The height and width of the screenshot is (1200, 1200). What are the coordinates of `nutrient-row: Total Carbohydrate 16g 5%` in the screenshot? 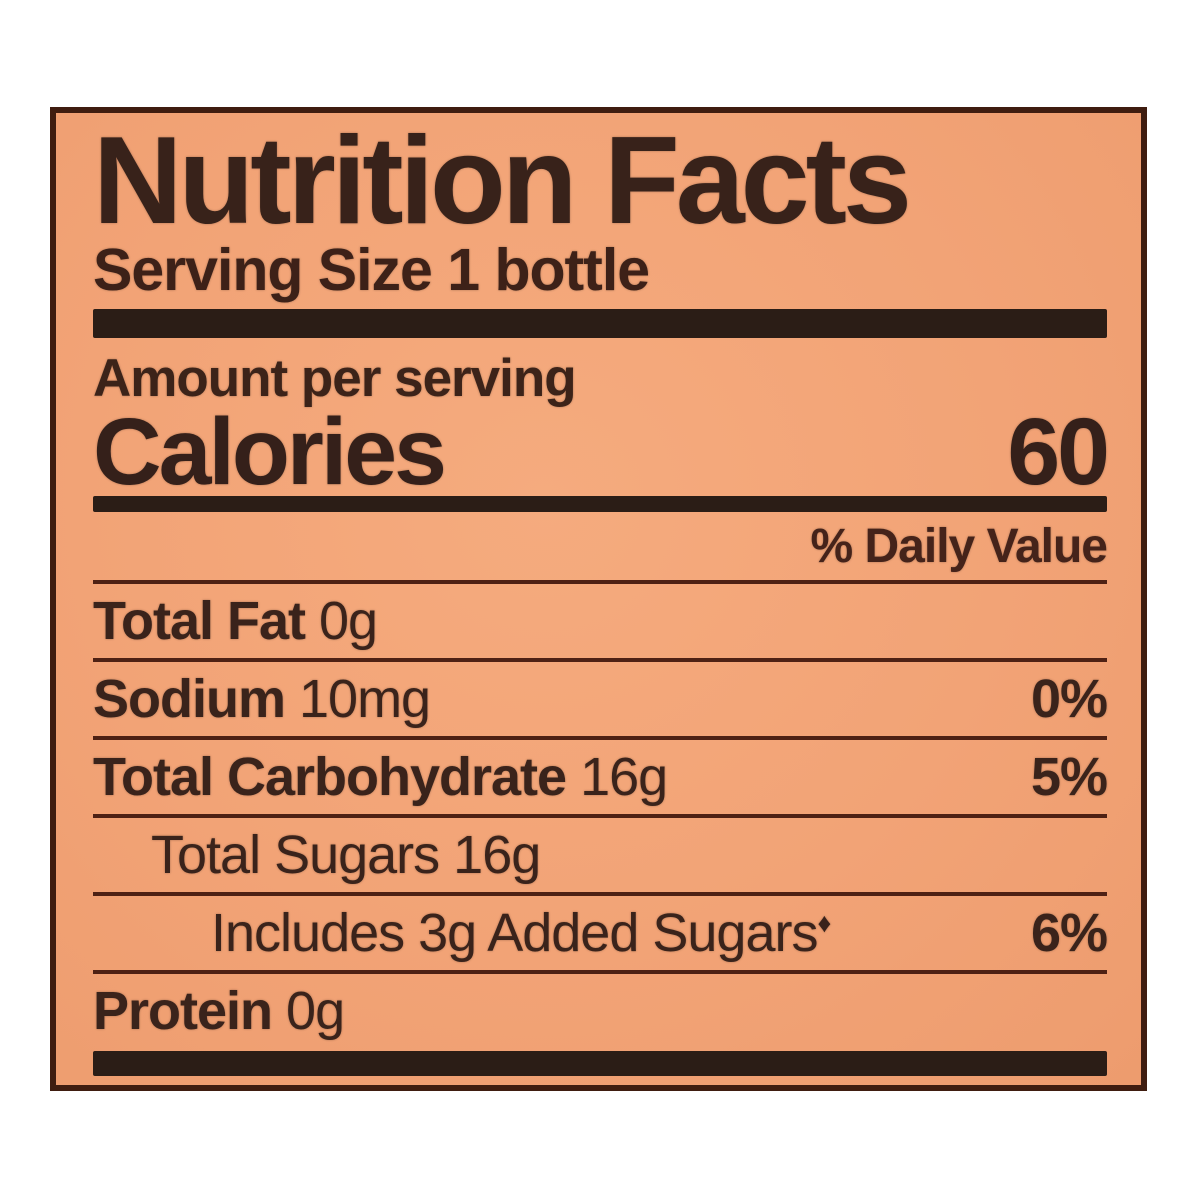 It's located at (600, 777).